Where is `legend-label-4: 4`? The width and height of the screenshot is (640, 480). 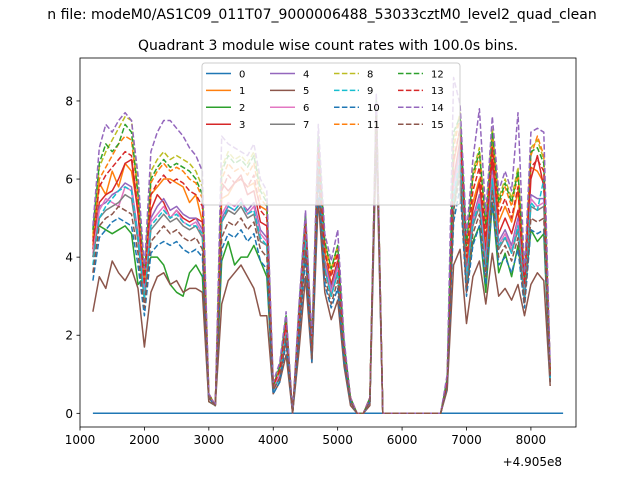 legend-label-4: 4 is located at coordinates (306, 74).